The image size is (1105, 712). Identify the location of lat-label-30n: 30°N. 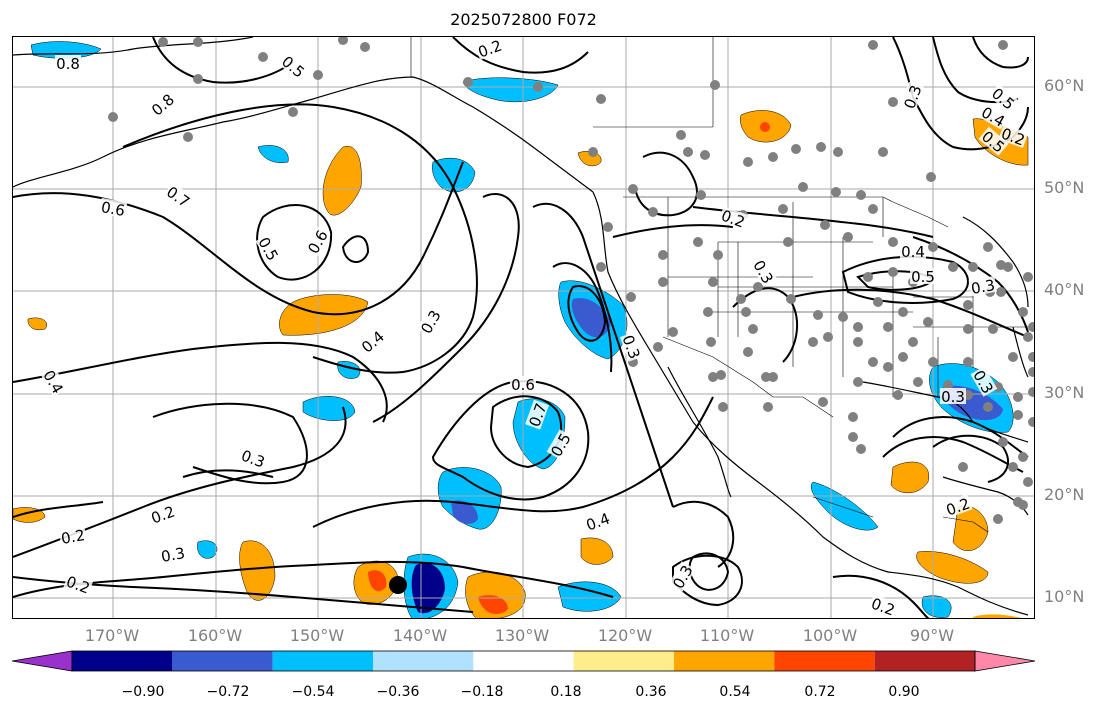
(1064, 392).